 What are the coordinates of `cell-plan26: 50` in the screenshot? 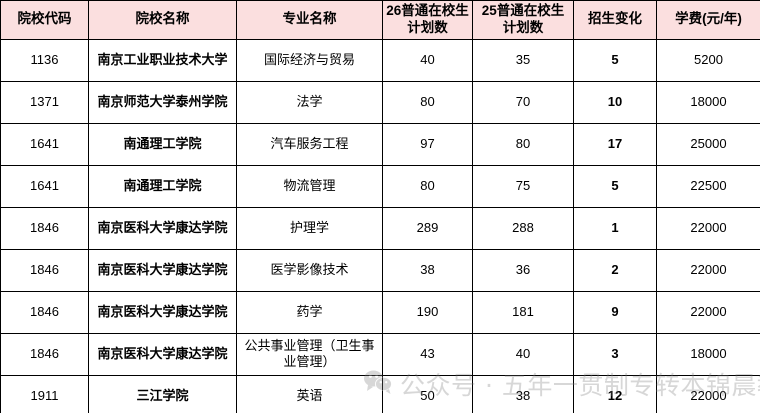 It's located at (427, 393).